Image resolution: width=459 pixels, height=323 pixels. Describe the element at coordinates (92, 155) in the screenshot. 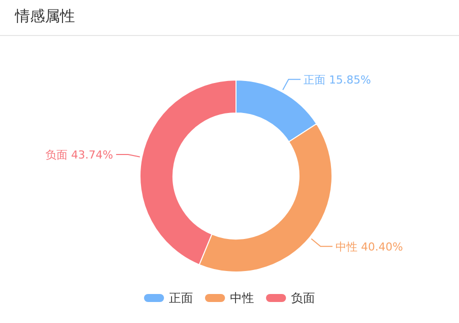

I see `data-label: 43.74%` at that location.